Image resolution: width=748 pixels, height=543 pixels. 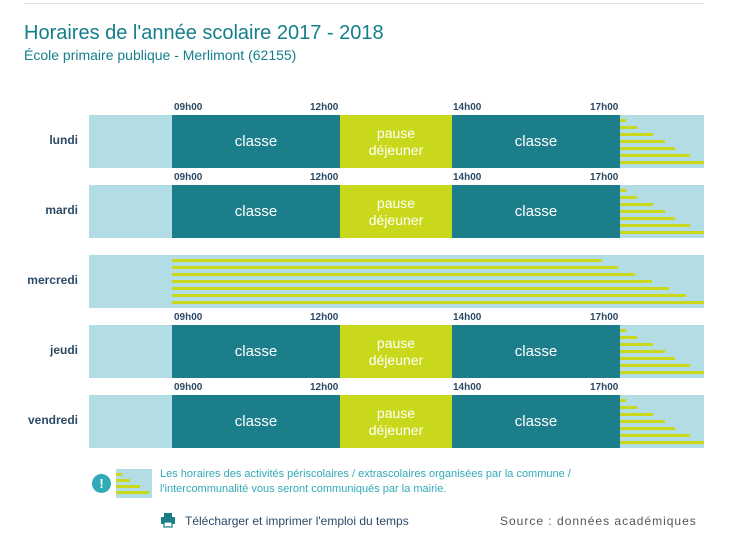 What do you see at coordinates (134, 483) in the screenshot?
I see `legend-swatch` at bounding box center [134, 483].